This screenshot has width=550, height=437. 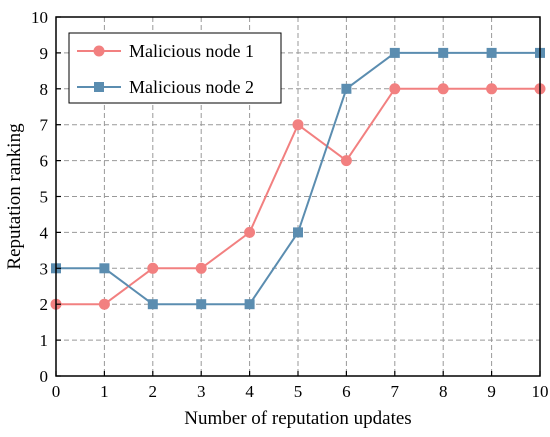 I want to click on x-tick-label: 0, so click(x=56, y=391).